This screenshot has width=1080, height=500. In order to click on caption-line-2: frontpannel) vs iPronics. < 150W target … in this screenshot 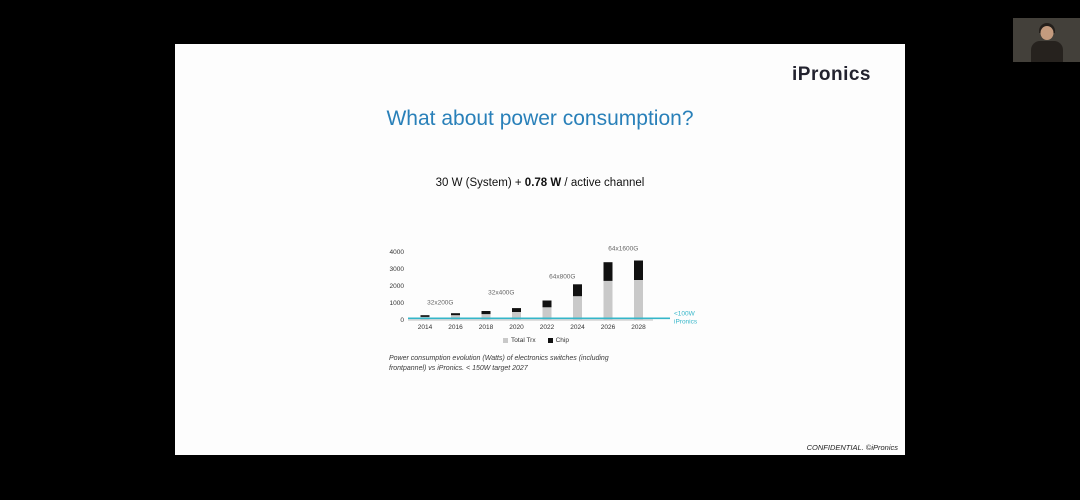, I will do `click(458, 368)`.